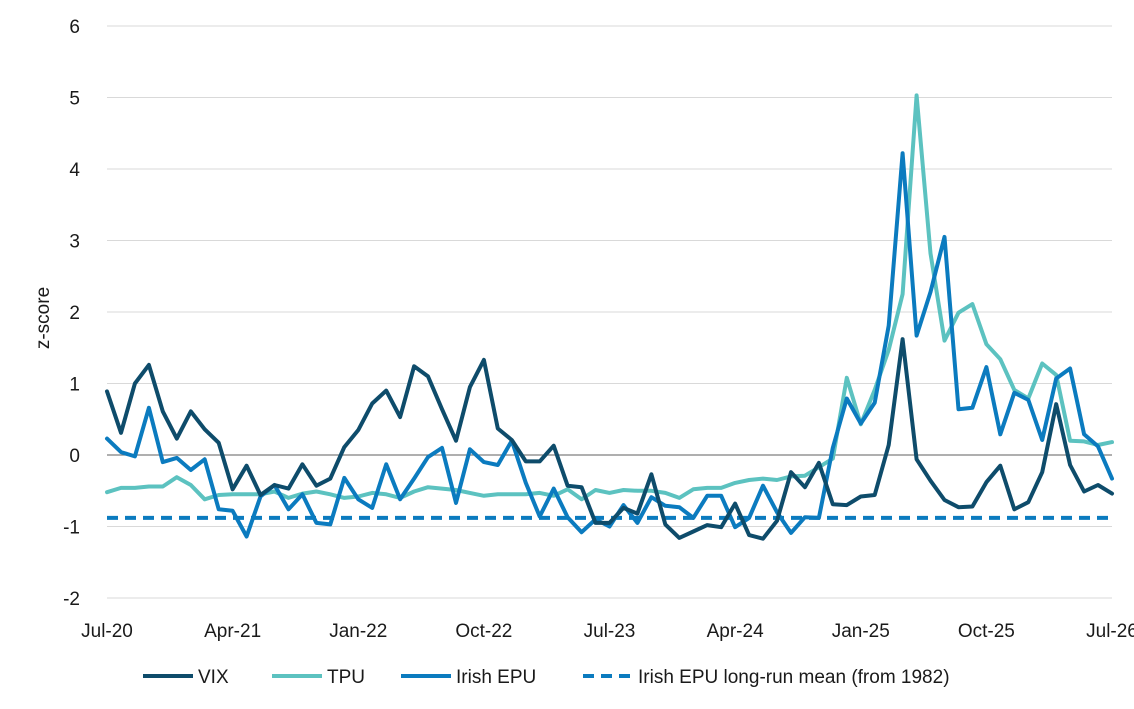  I want to click on x-tick-label: Oct-25, so click(986, 631).